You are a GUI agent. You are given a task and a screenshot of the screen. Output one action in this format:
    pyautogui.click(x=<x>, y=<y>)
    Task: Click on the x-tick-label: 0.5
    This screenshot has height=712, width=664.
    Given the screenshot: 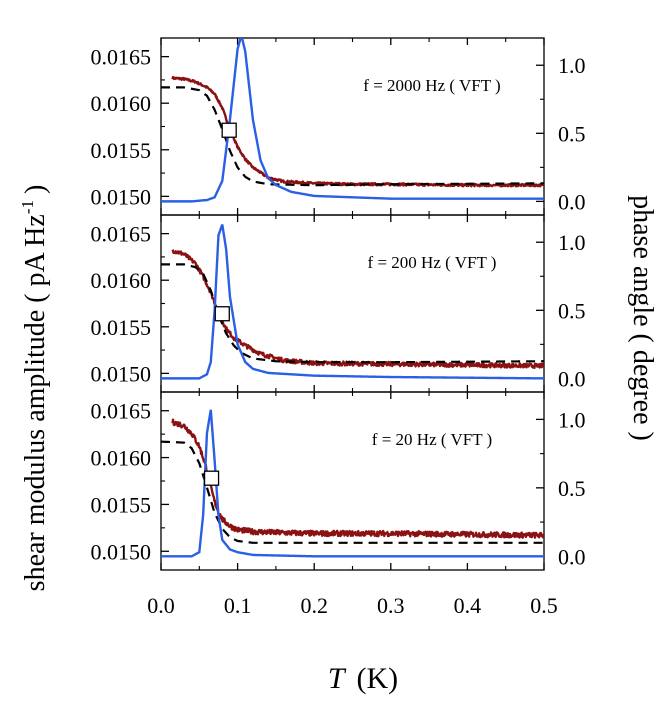 What is the action you would take?
    pyautogui.click(x=544, y=605)
    